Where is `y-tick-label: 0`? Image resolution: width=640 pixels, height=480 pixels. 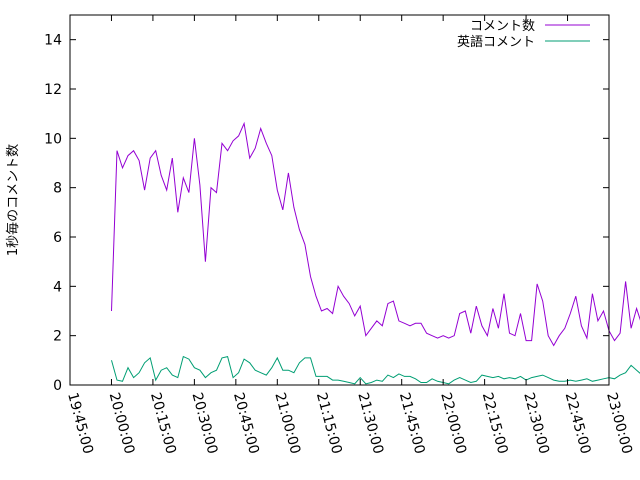 y-tick-label: 0 is located at coordinates (57, 386).